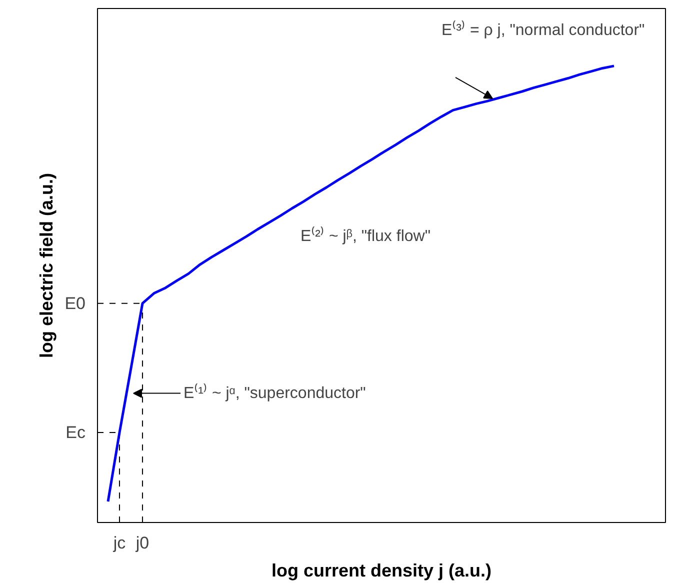 The height and width of the screenshot is (583, 684). I want to click on ref-line-label: E0, so click(75, 303).